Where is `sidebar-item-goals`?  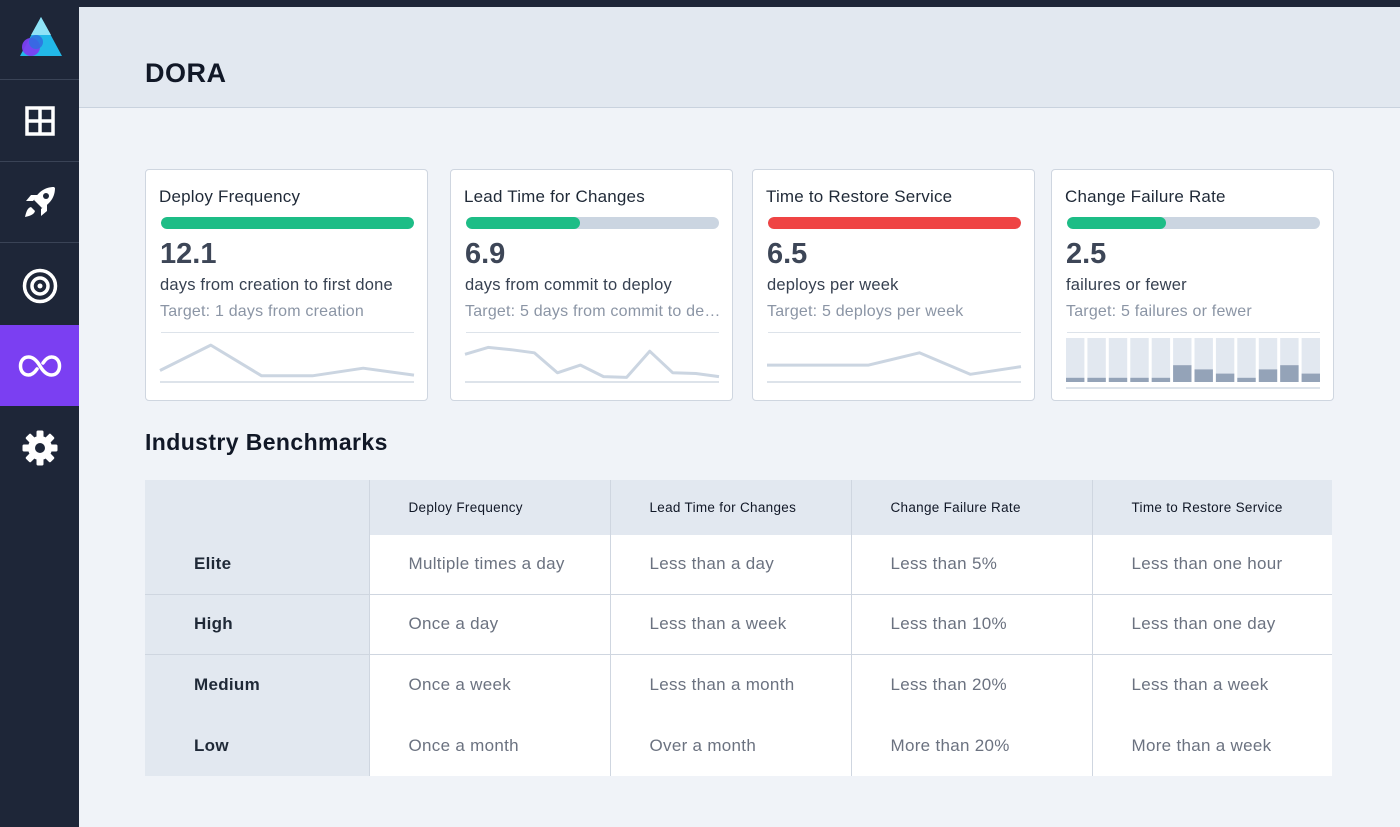
sidebar-item-goals is located at coordinates (39, 285).